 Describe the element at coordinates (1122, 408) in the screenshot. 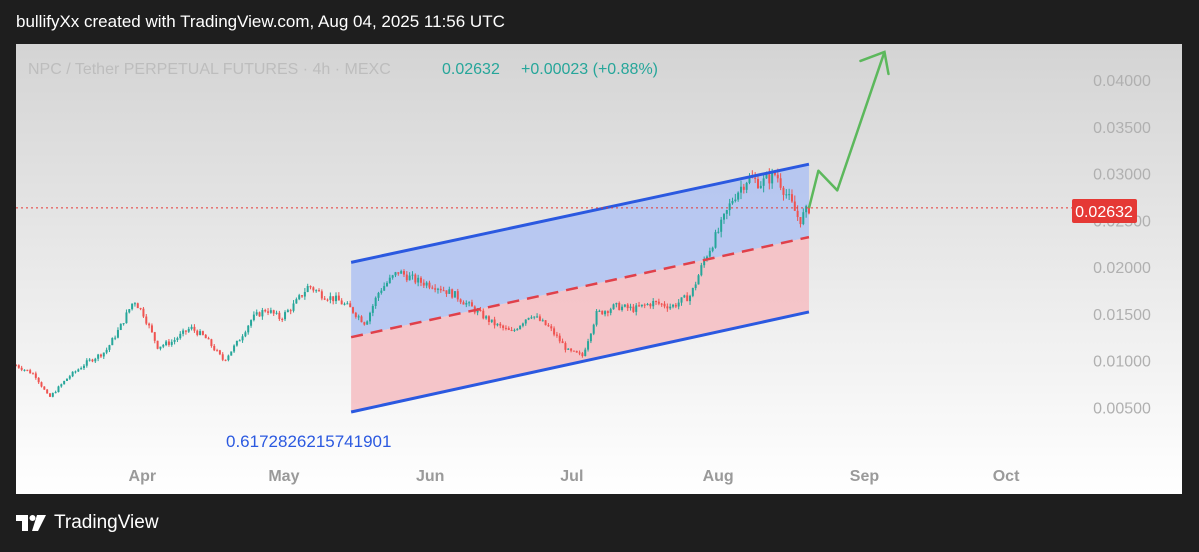

I see `y-tick-label: 0.00500` at that location.